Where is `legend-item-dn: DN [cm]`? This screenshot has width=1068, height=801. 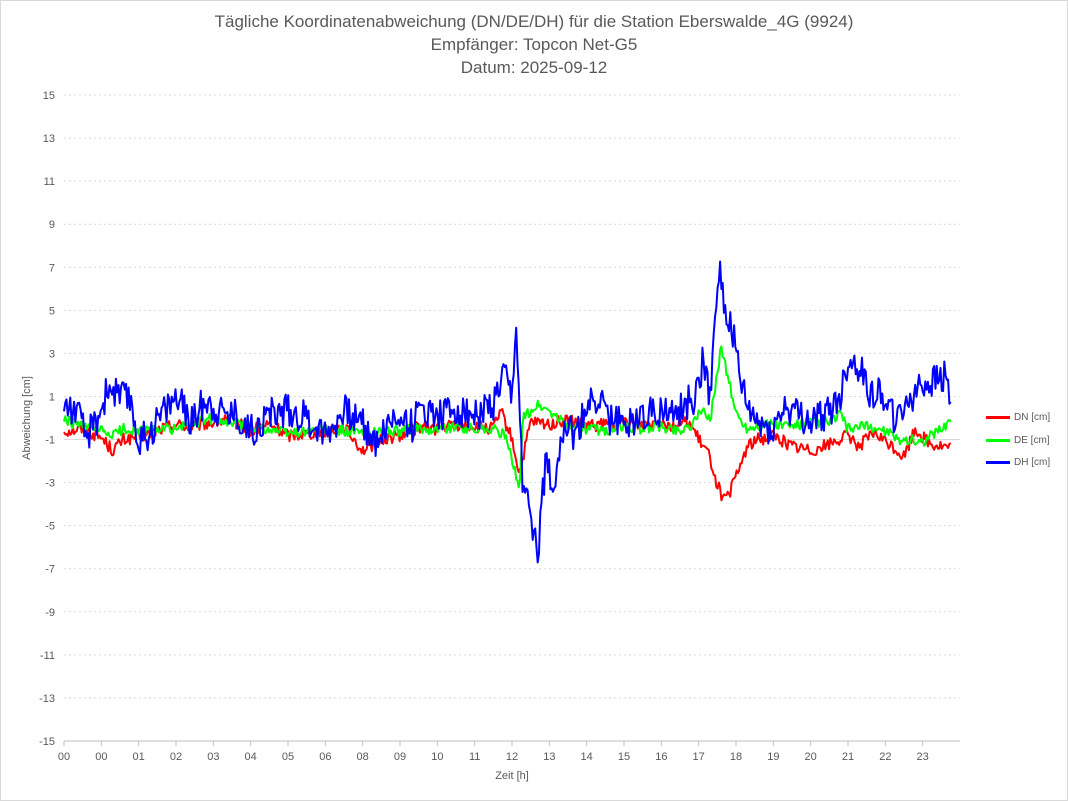
legend-item-dn: DN [cm] is located at coordinates (1018, 417).